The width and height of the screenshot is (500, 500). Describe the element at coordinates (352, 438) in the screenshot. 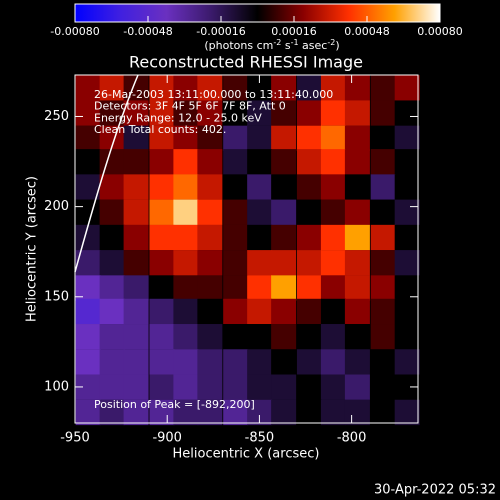

I see `x-tick-label: -800` at that location.